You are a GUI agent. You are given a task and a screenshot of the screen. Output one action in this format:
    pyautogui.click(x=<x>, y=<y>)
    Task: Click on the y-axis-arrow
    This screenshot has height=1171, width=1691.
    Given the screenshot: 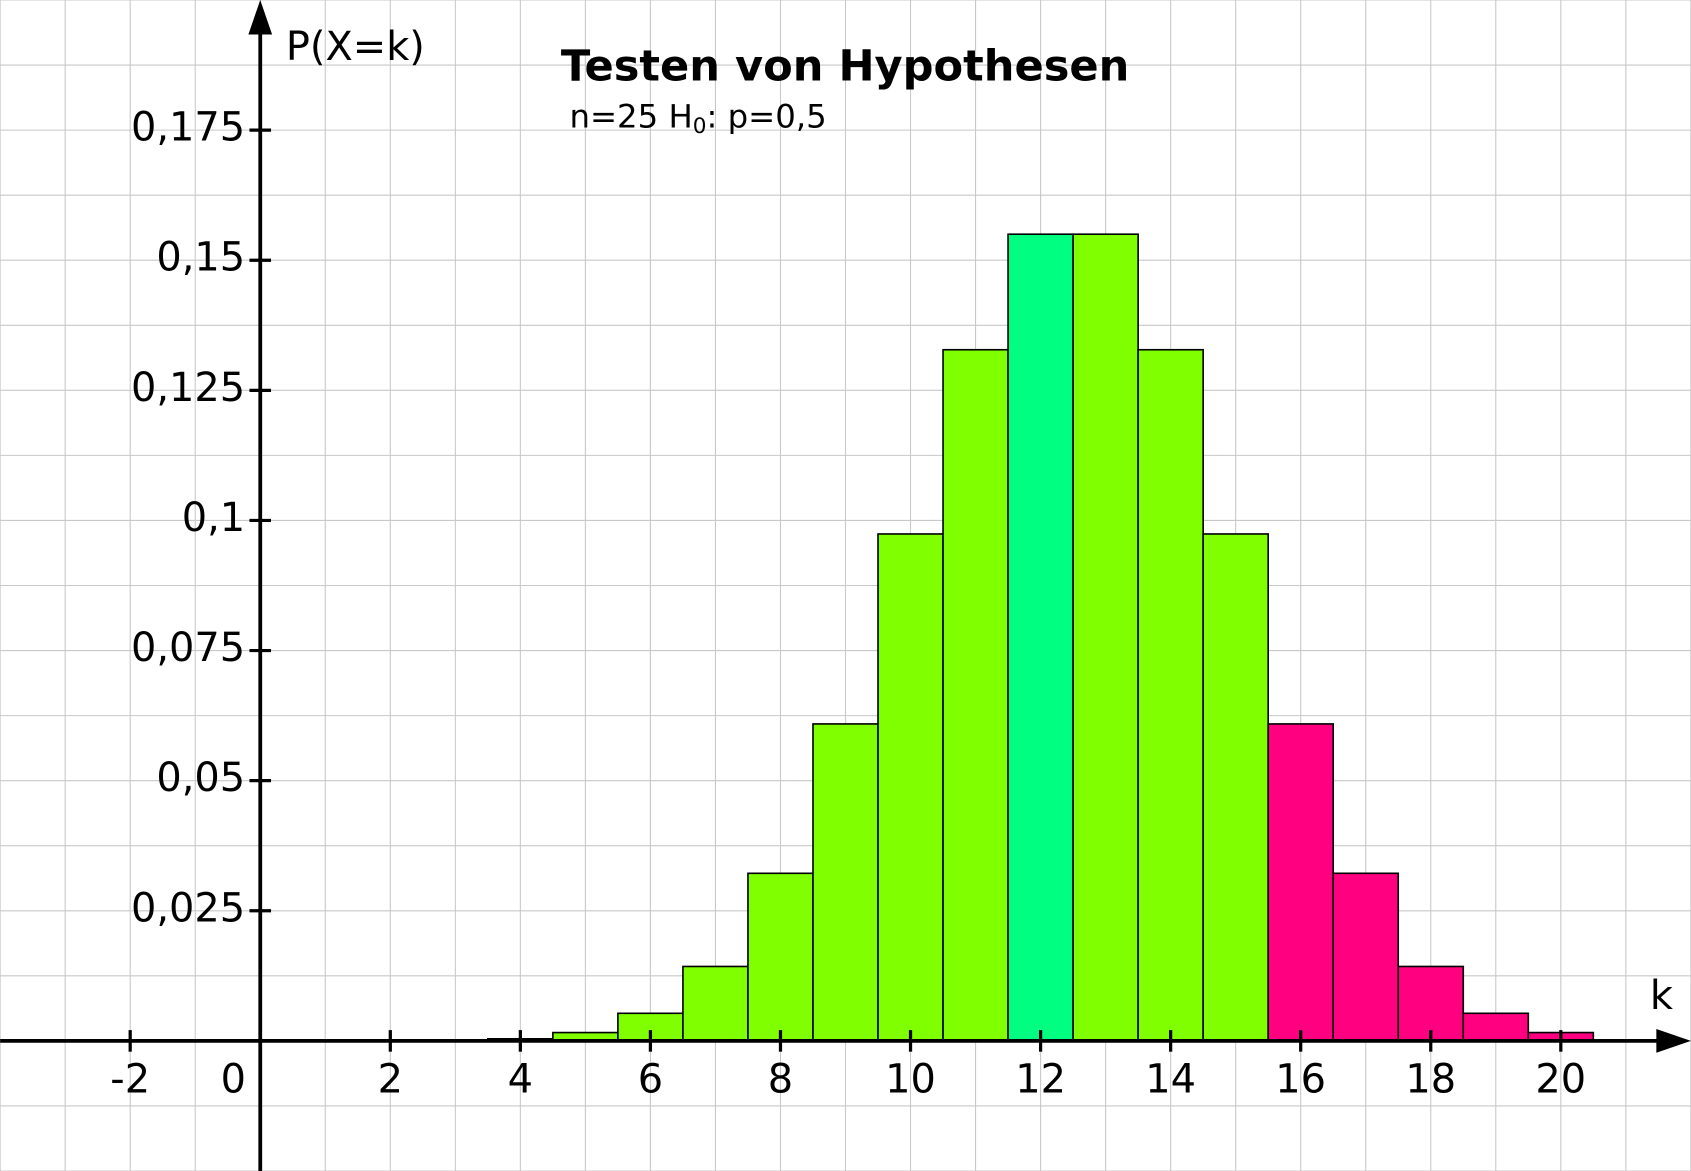 What is the action you would take?
    pyautogui.click(x=260, y=17)
    